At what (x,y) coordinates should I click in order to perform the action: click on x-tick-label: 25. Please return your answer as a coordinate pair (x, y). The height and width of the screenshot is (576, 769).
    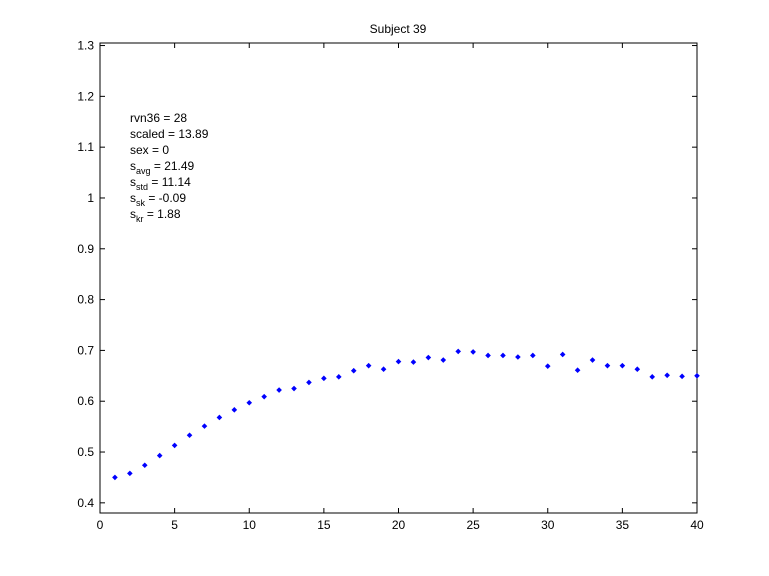
    Looking at the image, I should click on (473, 525).